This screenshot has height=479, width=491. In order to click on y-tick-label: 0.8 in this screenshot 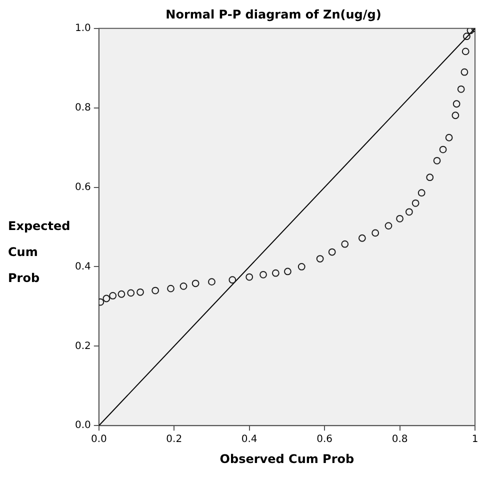, I will do `click(82, 108)`.